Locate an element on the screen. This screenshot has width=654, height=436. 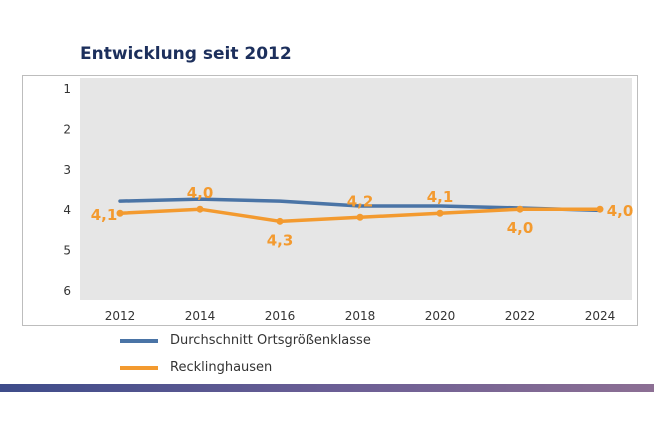
x-tick-label-2014: 2014 is located at coordinates (200, 316).